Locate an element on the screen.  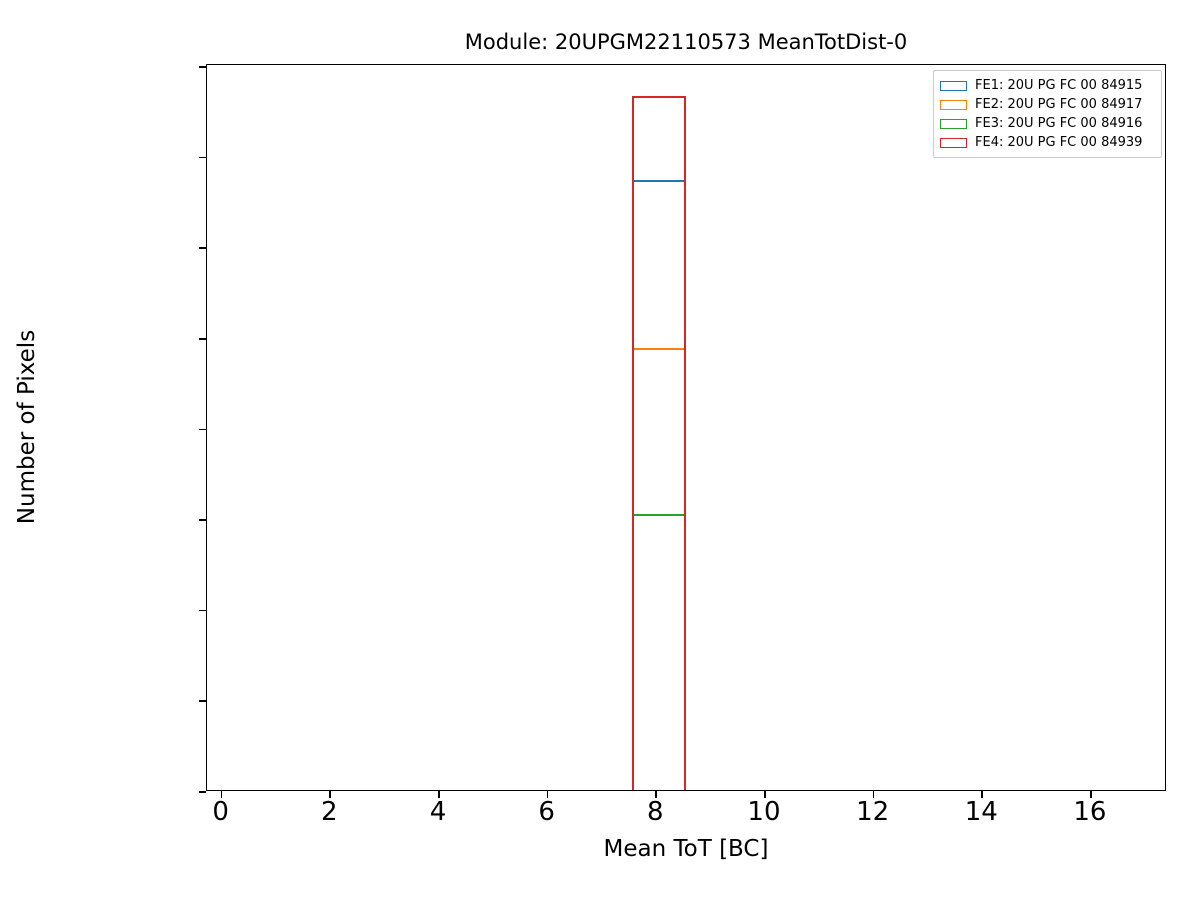
legend-item-label: FE4: 20U PG FC 00 84939 is located at coordinates (1059, 142).